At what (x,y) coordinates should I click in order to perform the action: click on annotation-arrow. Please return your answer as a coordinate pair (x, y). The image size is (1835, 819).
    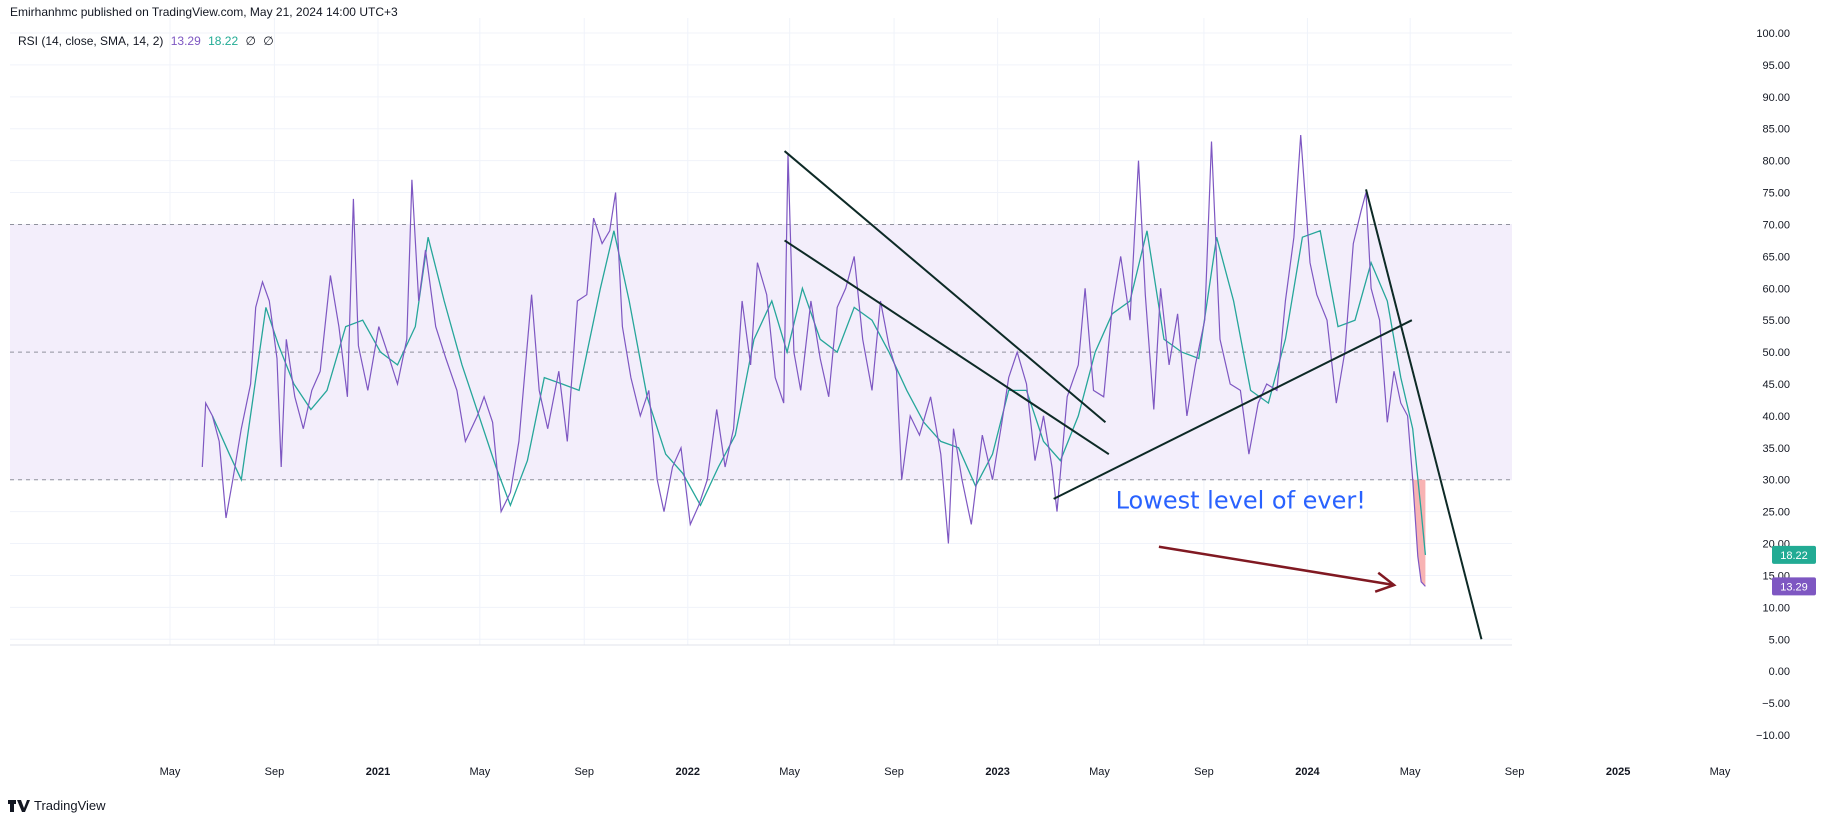
    Looking at the image, I should click on (1277, 569).